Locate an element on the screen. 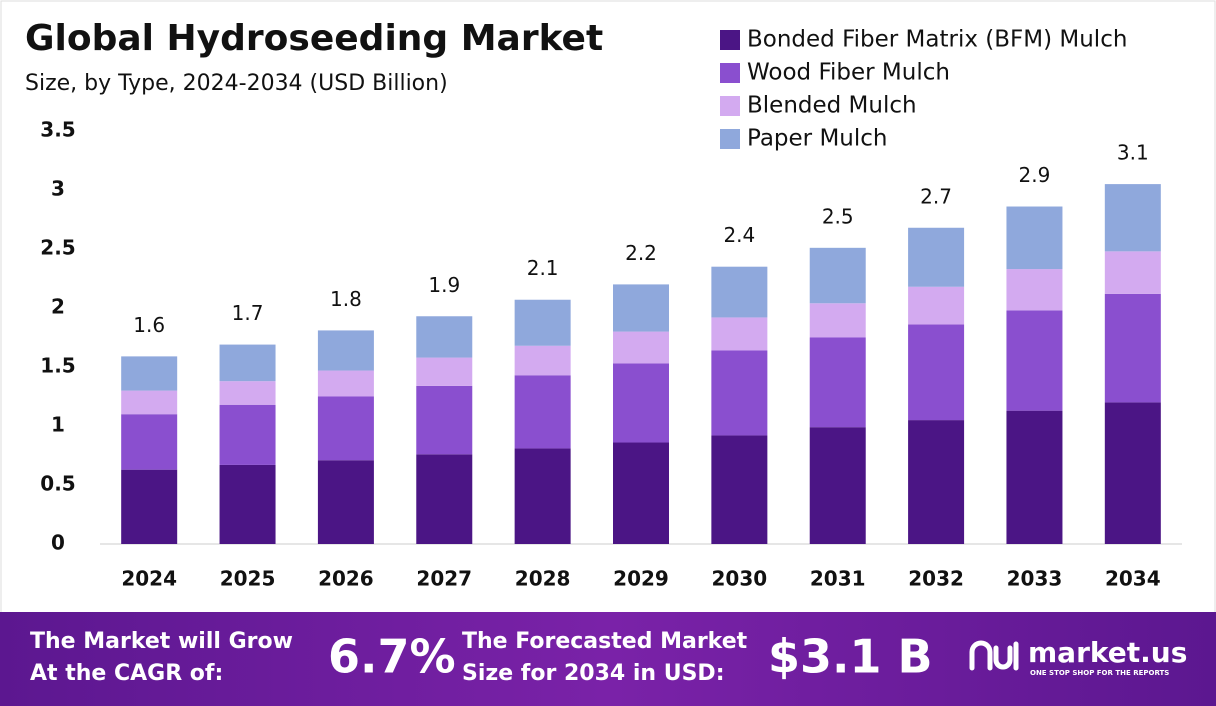 The image size is (1216, 706). total-label: 1.9 is located at coordinates (444, 285).